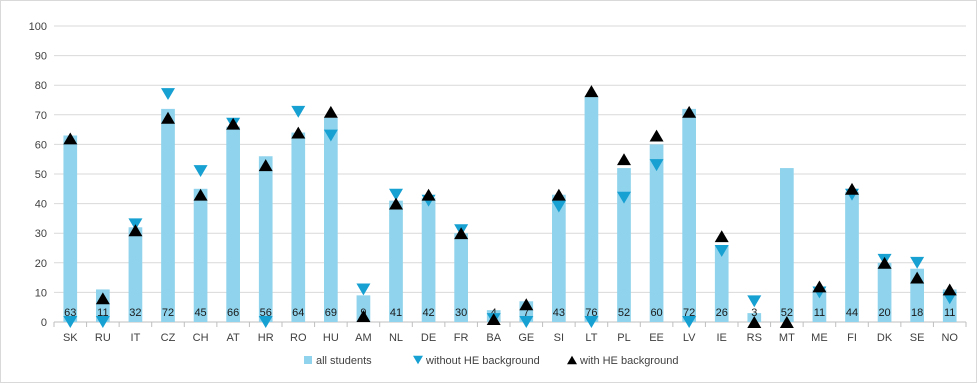 Image resolution: width=977 pixels, height=383 pixels. Describe the element at coordinates (44, 323) in the screenshot. I see `y-tick-label: 0` at that location.